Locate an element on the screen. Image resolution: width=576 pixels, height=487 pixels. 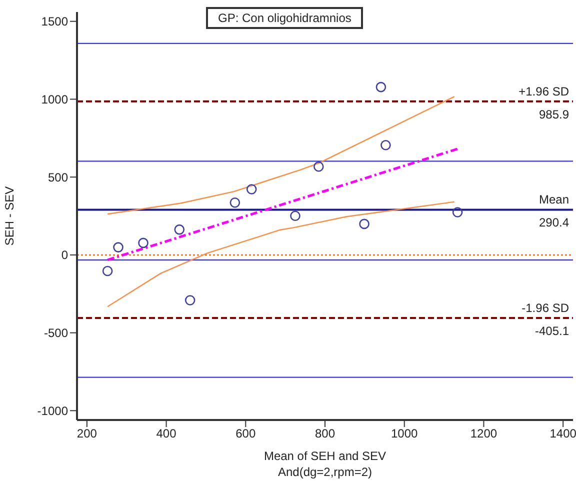
x-tick-label: 1400 is located at coordinates (563, 433).